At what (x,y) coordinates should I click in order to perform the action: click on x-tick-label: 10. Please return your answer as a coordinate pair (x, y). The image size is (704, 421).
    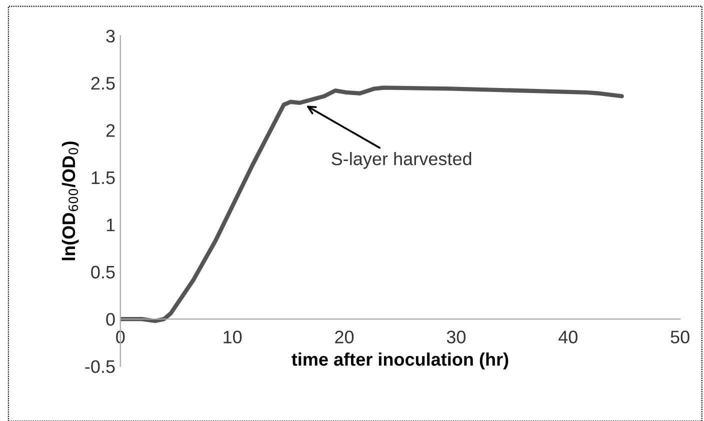
    Looking at the image, I should click on (233, 337).